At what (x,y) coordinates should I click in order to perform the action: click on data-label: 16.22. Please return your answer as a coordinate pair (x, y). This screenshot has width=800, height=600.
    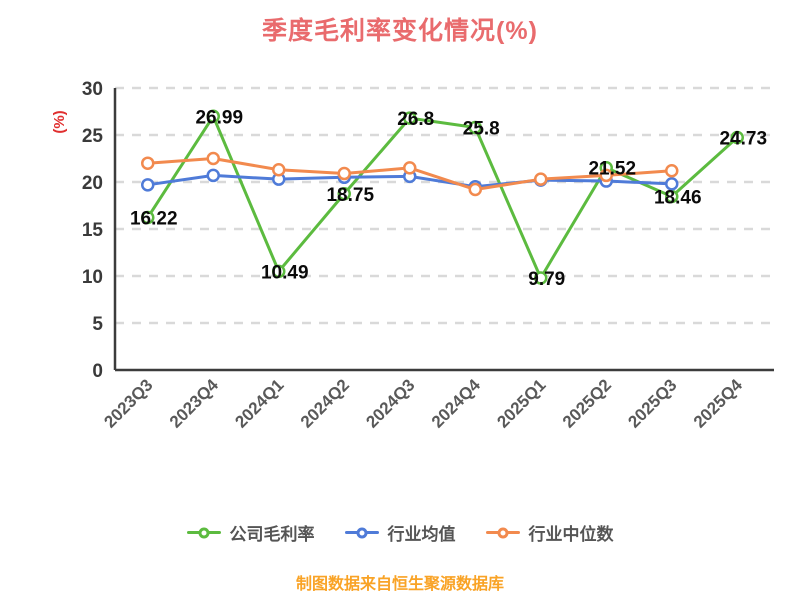
    Looking at the image, I should click on (154, 219).